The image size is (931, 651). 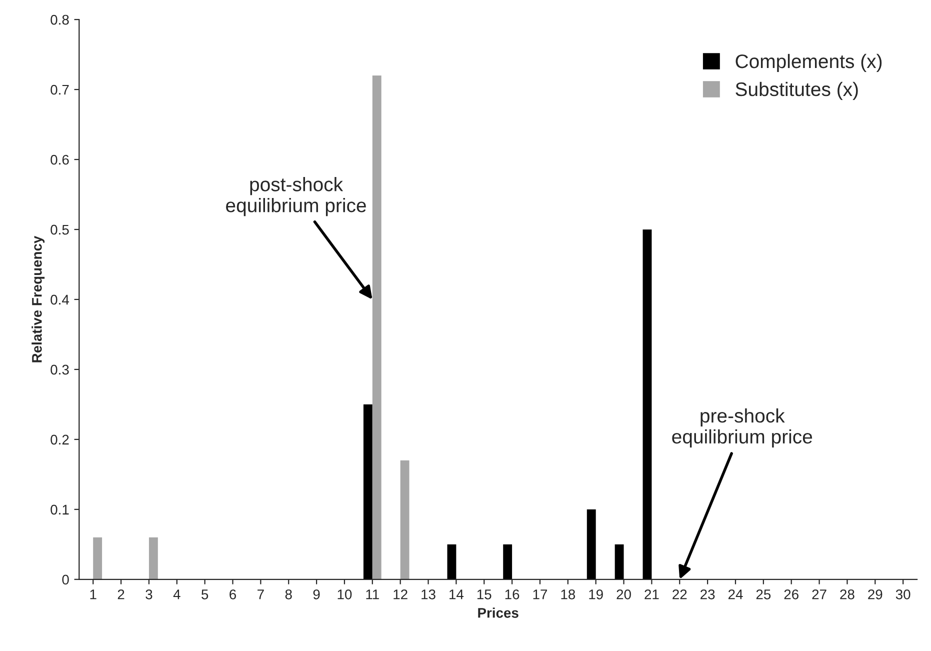 What do you see at coordinates (59, 369) in the screenshot?
I see `y-tick-label: 0.3` at bounding box center [59, 369].